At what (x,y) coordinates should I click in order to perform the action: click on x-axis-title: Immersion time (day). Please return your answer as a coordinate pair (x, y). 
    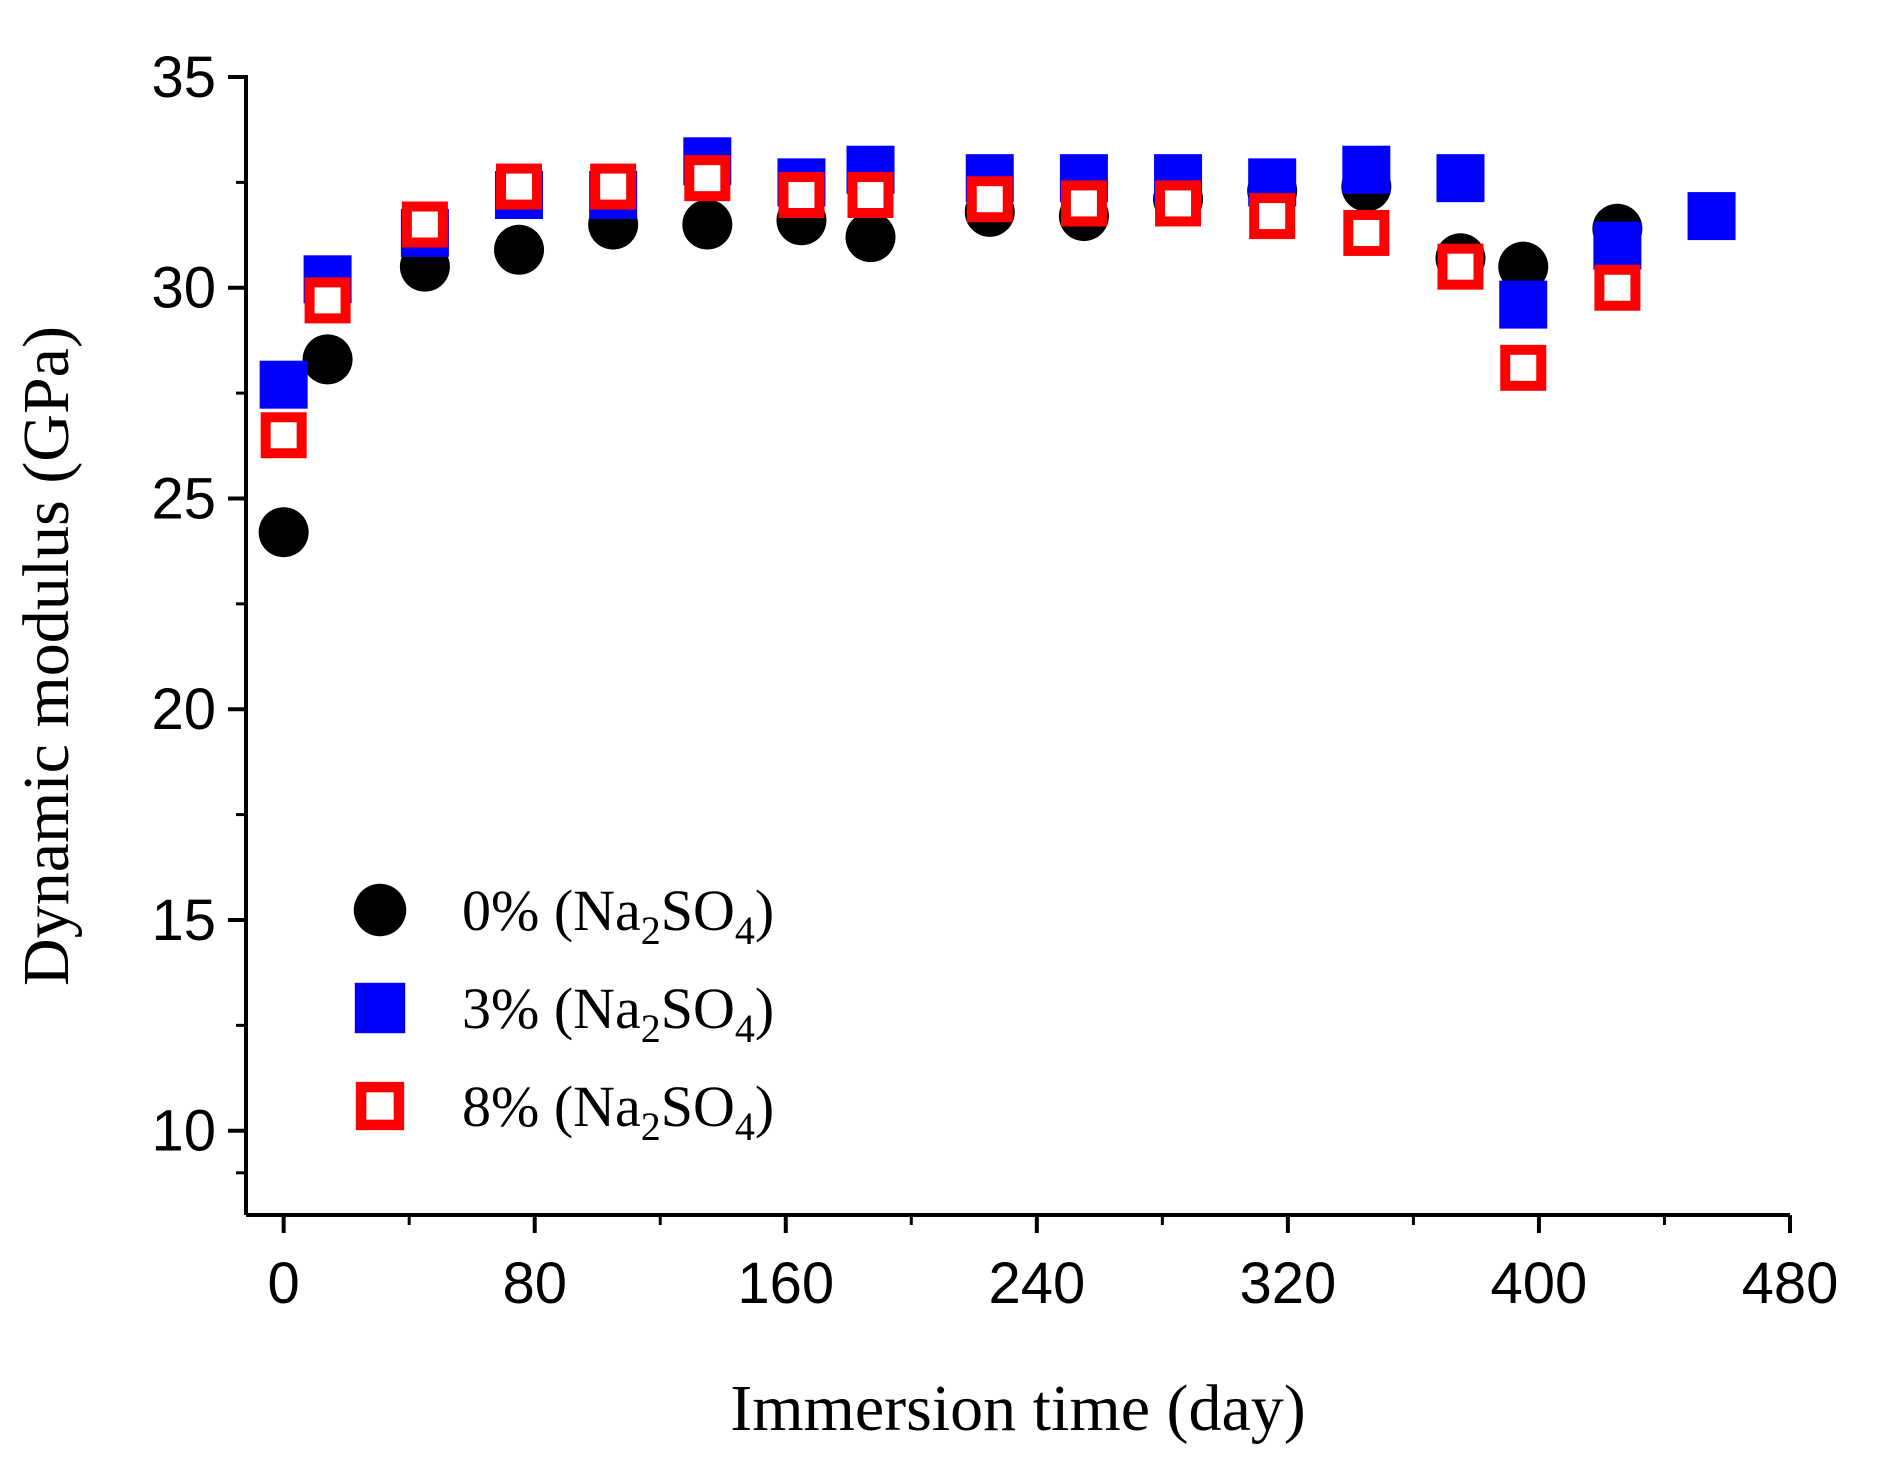
    Looking at the image, I should click on (1018, 1408).